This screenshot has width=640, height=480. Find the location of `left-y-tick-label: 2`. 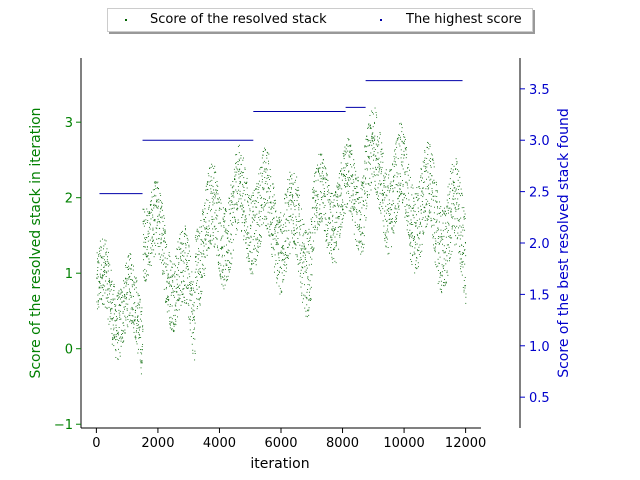

left-y-tick-label: 2 is located at coordinates (69, 199).